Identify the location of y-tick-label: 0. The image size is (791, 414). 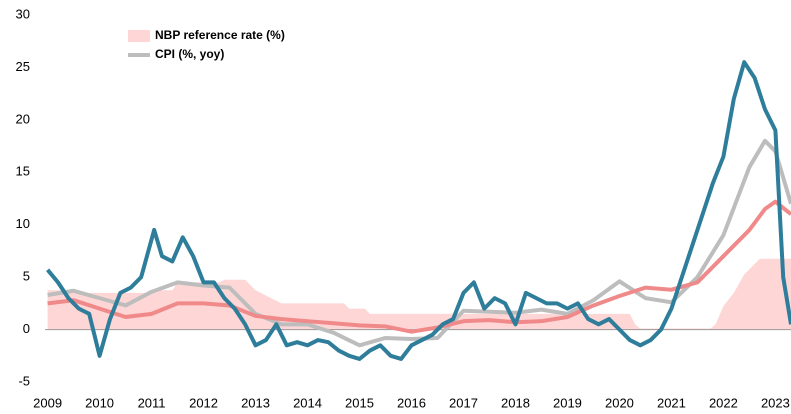
(26, 328).